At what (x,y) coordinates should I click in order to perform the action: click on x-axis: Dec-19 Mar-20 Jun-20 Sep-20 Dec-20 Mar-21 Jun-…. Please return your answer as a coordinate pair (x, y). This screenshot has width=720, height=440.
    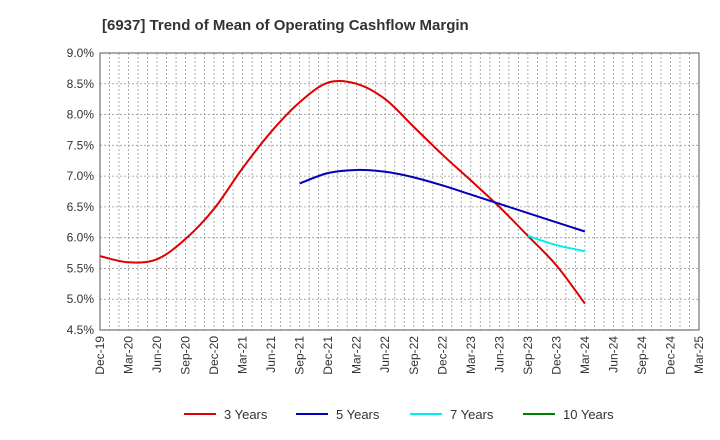
    Looking at the image, I should click on (399, 355).